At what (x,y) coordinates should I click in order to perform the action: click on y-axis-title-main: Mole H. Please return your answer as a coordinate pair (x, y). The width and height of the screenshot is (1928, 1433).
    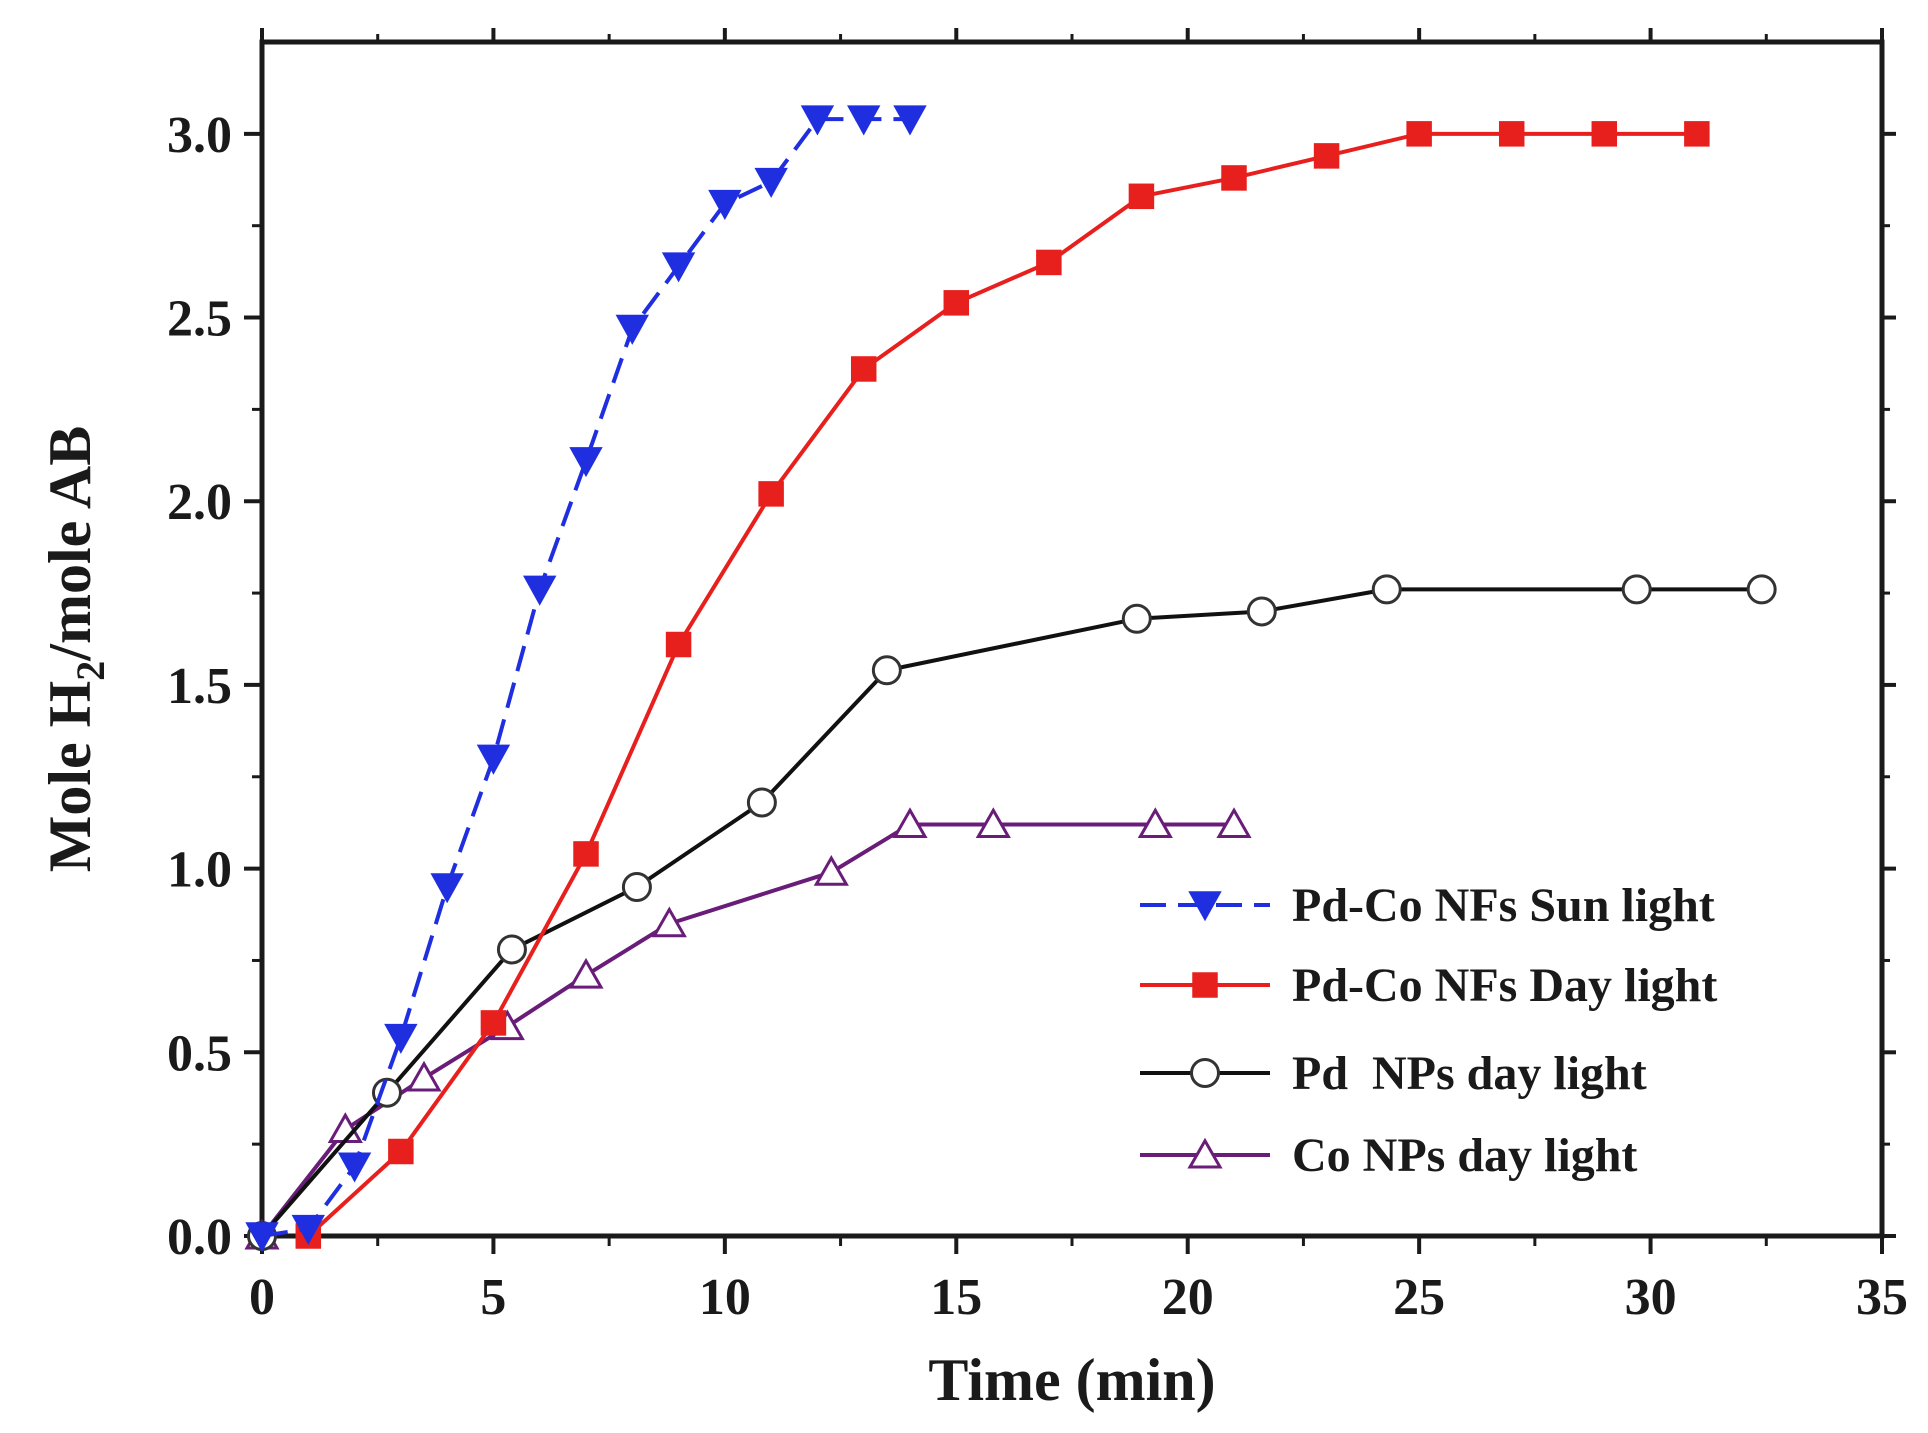
    Looking at the image, I should click on (70, 777).